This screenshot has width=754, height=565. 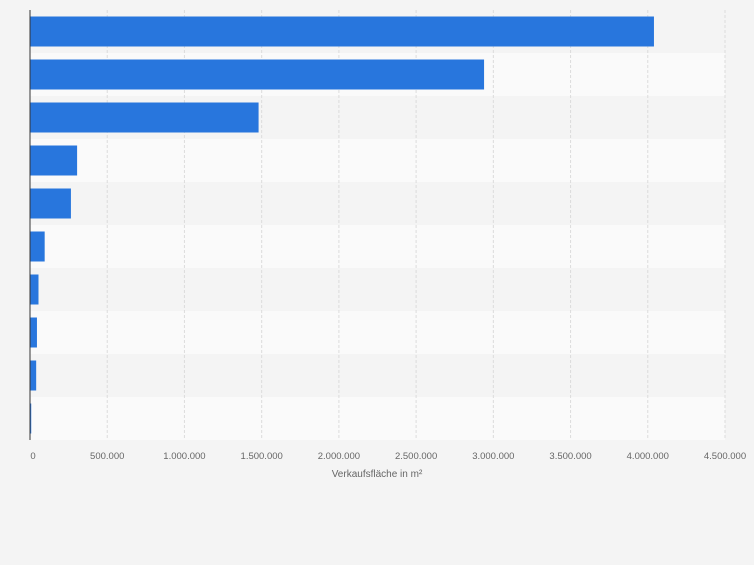 I want to click on x-tick-label: 3.500.000, so click(x=570, y=456).